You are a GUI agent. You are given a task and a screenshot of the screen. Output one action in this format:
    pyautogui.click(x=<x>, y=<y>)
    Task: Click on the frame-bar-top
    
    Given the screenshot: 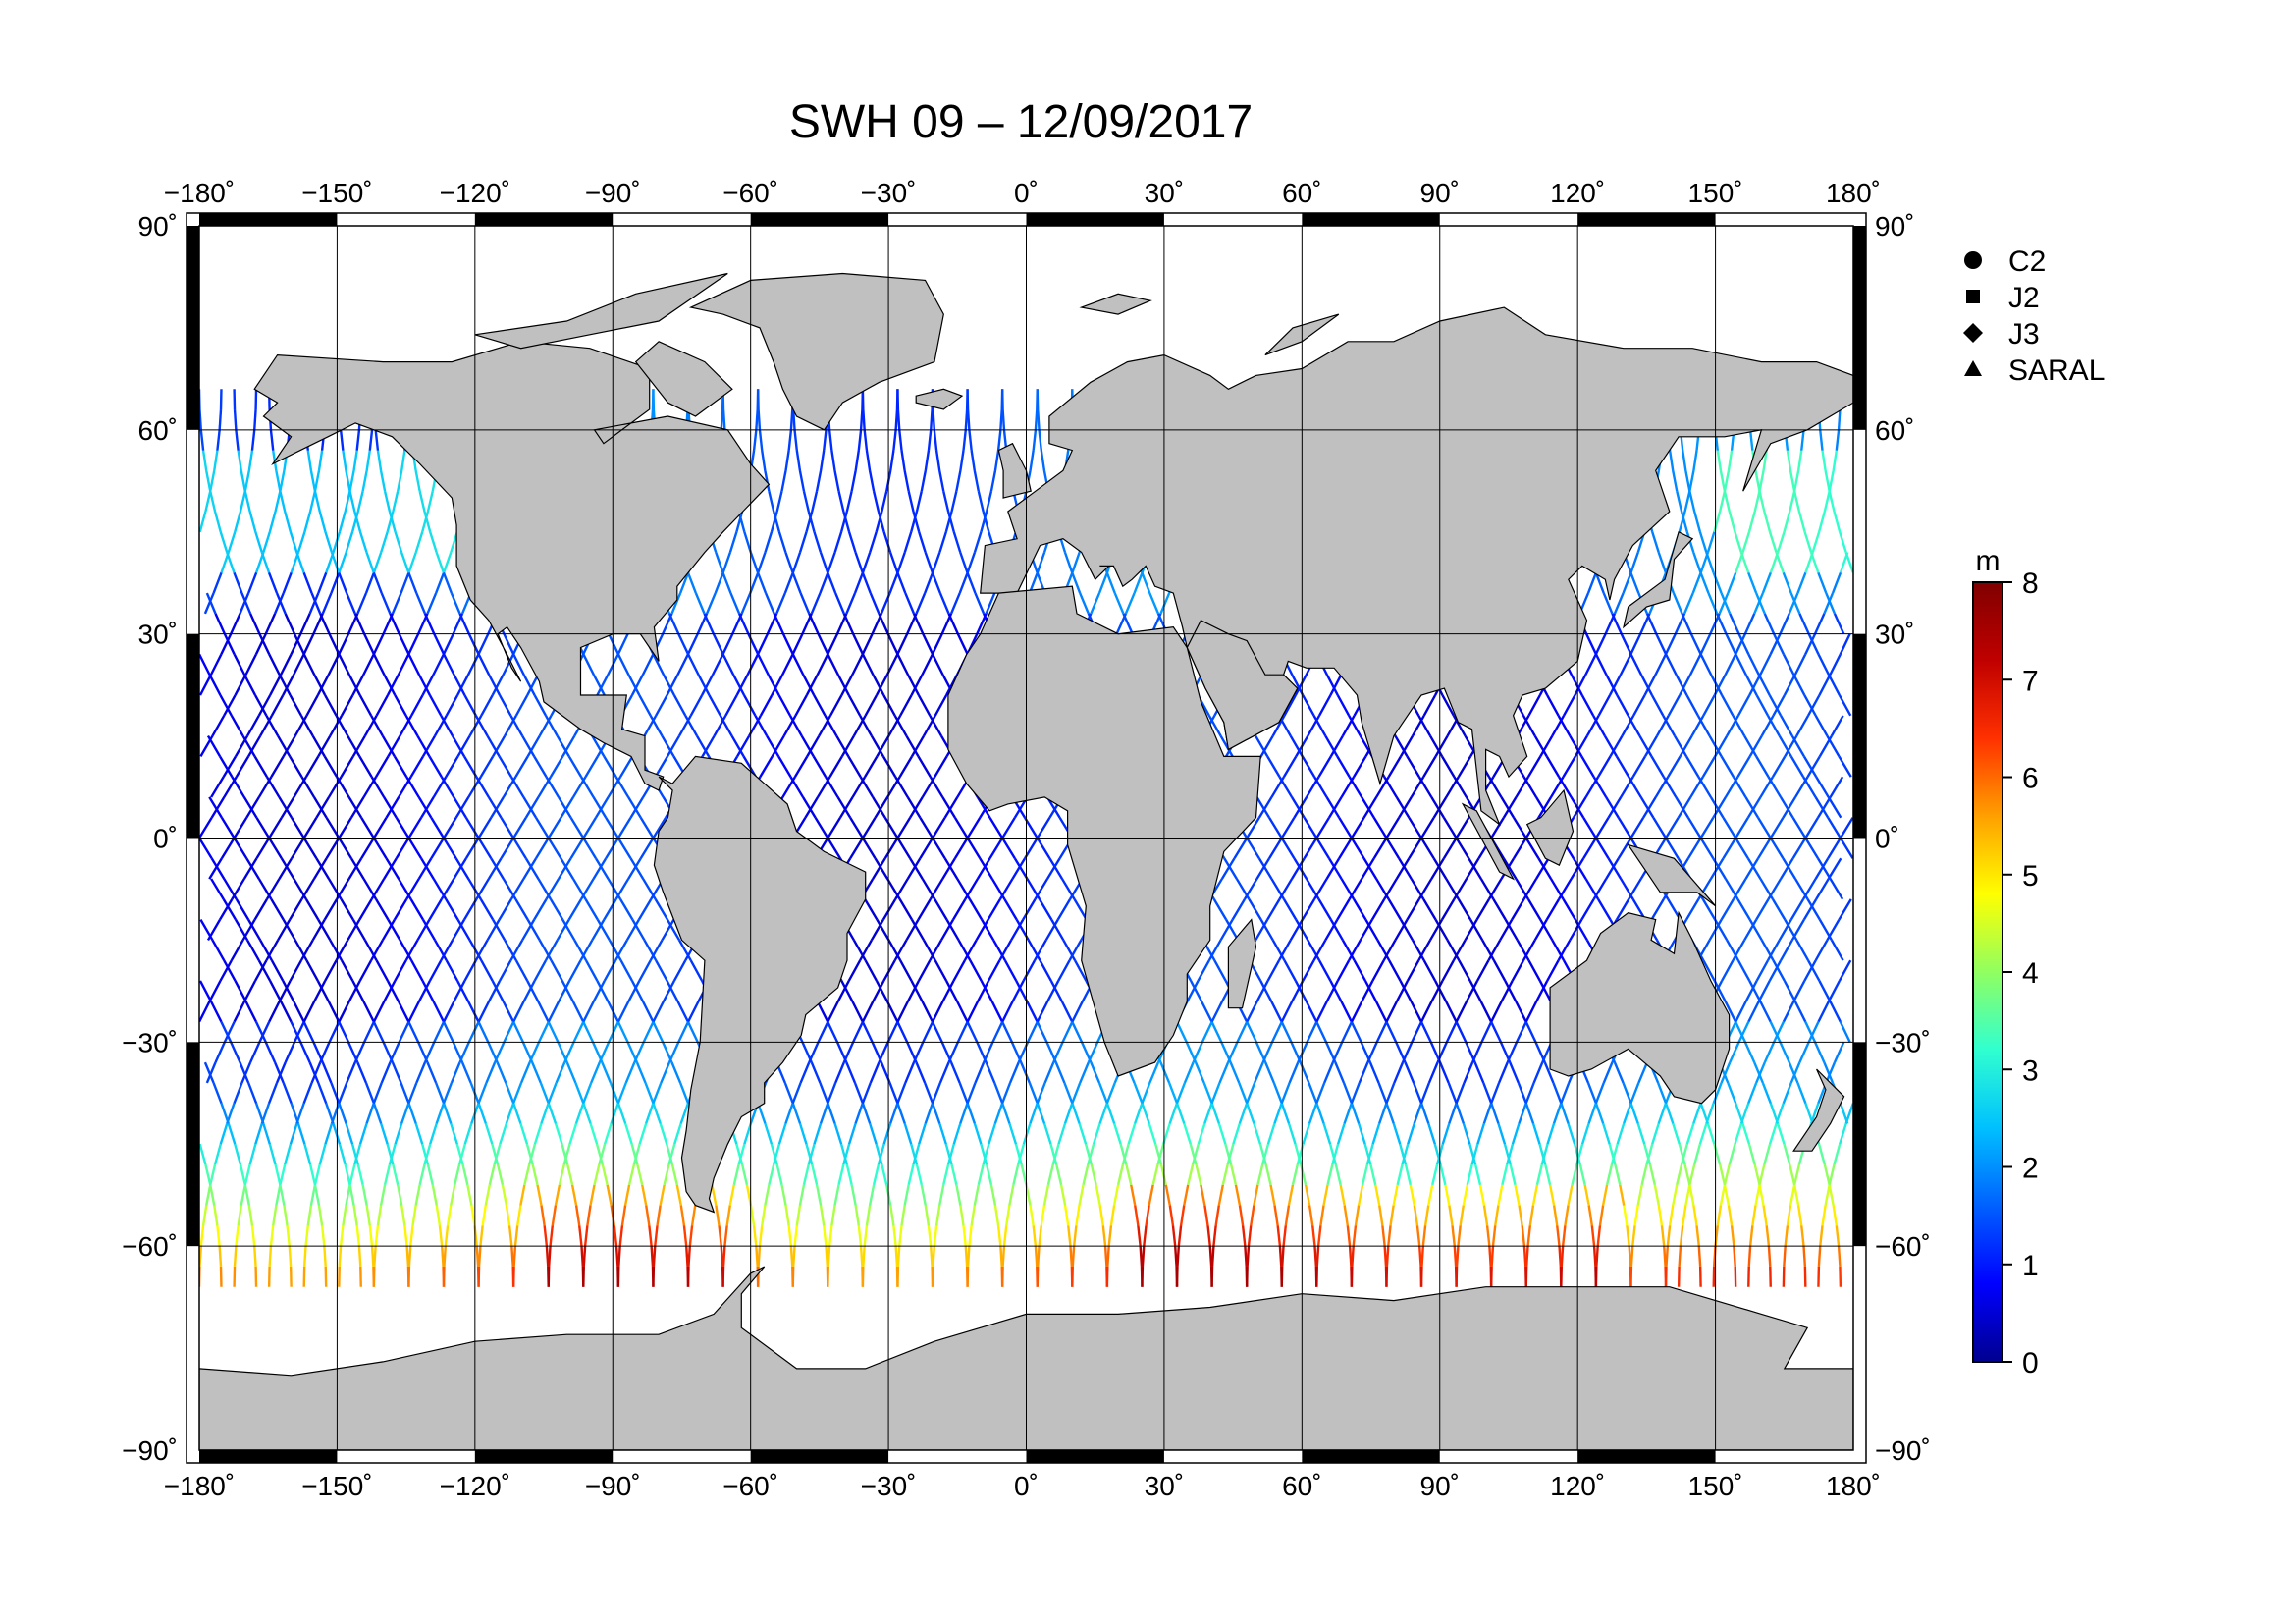 What is the action you would take?
    pyautogui.click(x=1095, y=219)
    